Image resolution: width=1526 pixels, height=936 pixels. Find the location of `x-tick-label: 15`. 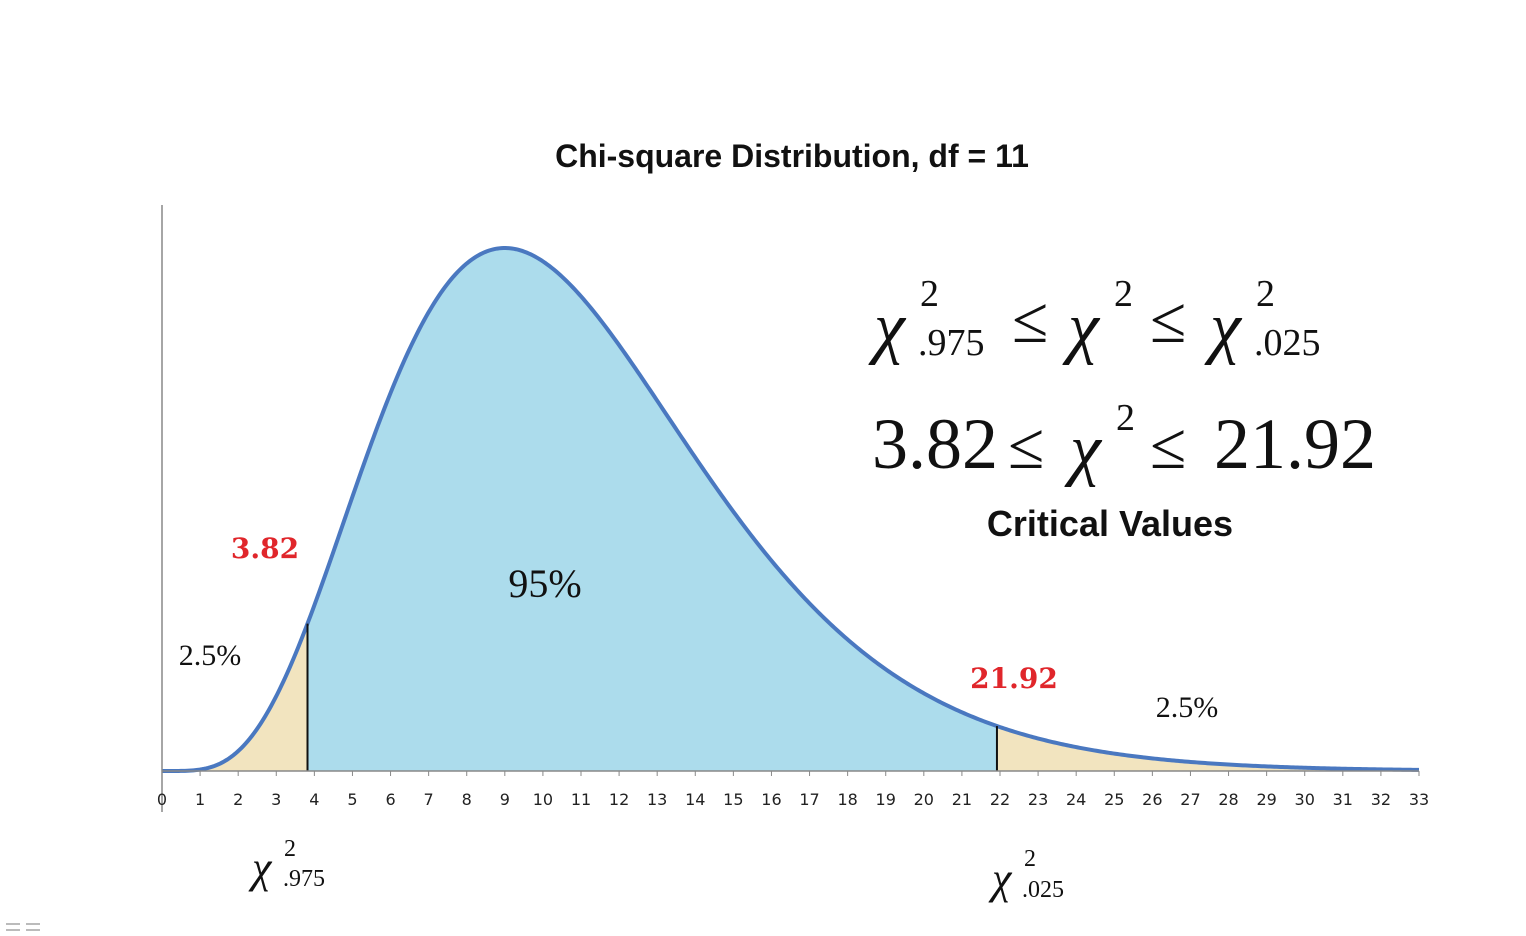

x-tick-label: 15 is located at coordinates (733, 799).